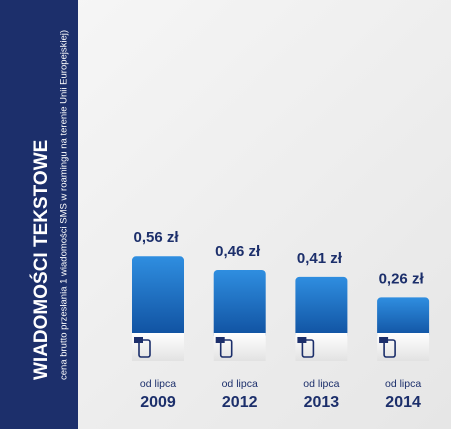 The width and height of the screenshot is (451, 429). I want to click on x-tick-label: 2014, so click(403, 402).